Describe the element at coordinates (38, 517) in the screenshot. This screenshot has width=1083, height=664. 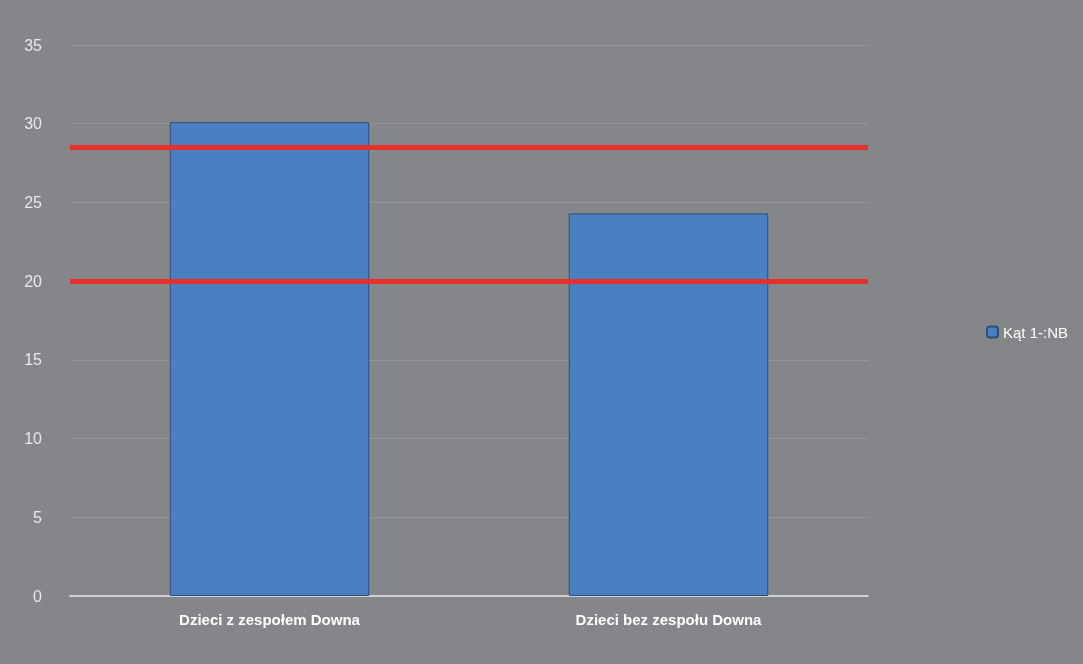
I see `y-tick-label: 5` at that location.